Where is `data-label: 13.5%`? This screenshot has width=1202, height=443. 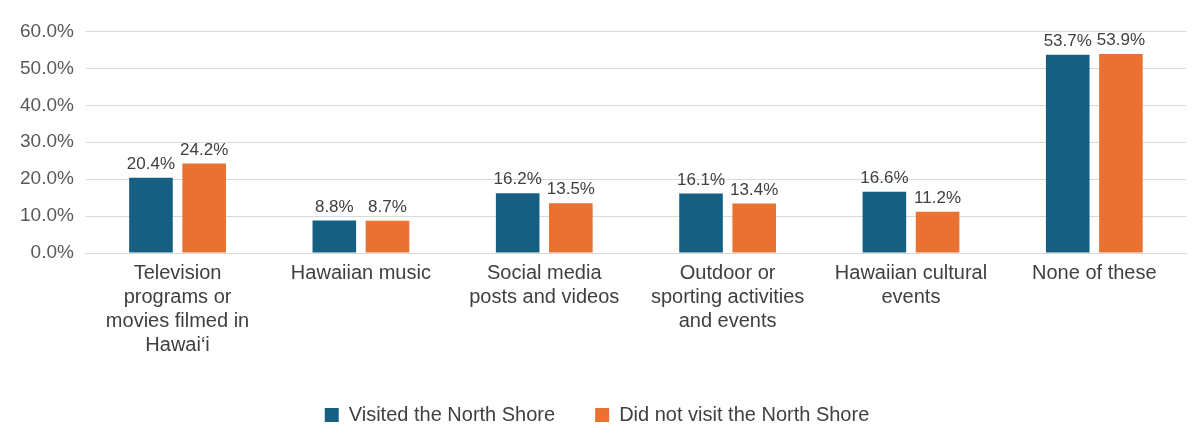
data-label: 13.5% is located at coordinates (570, 189).